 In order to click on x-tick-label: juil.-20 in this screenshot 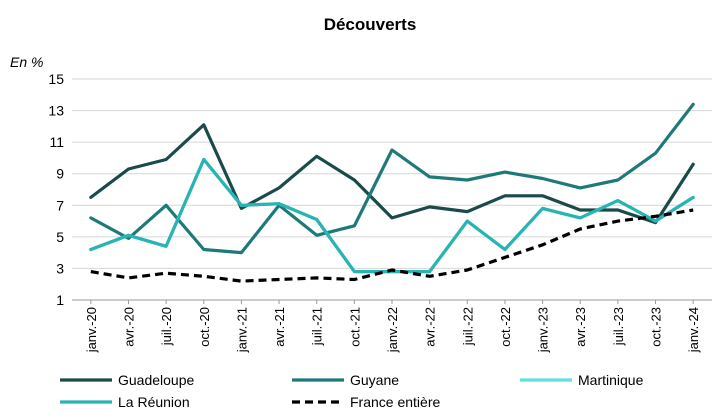, I will do `click(166, 326)`.